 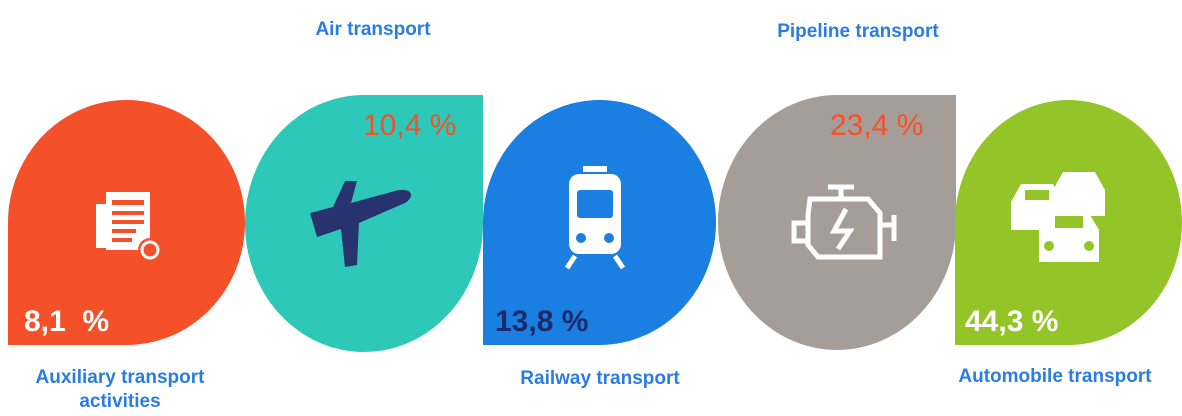 What do you see at coordinates (361, 224) in the screenshot?
I see `plane-icon` at bounding box center [361, 224].